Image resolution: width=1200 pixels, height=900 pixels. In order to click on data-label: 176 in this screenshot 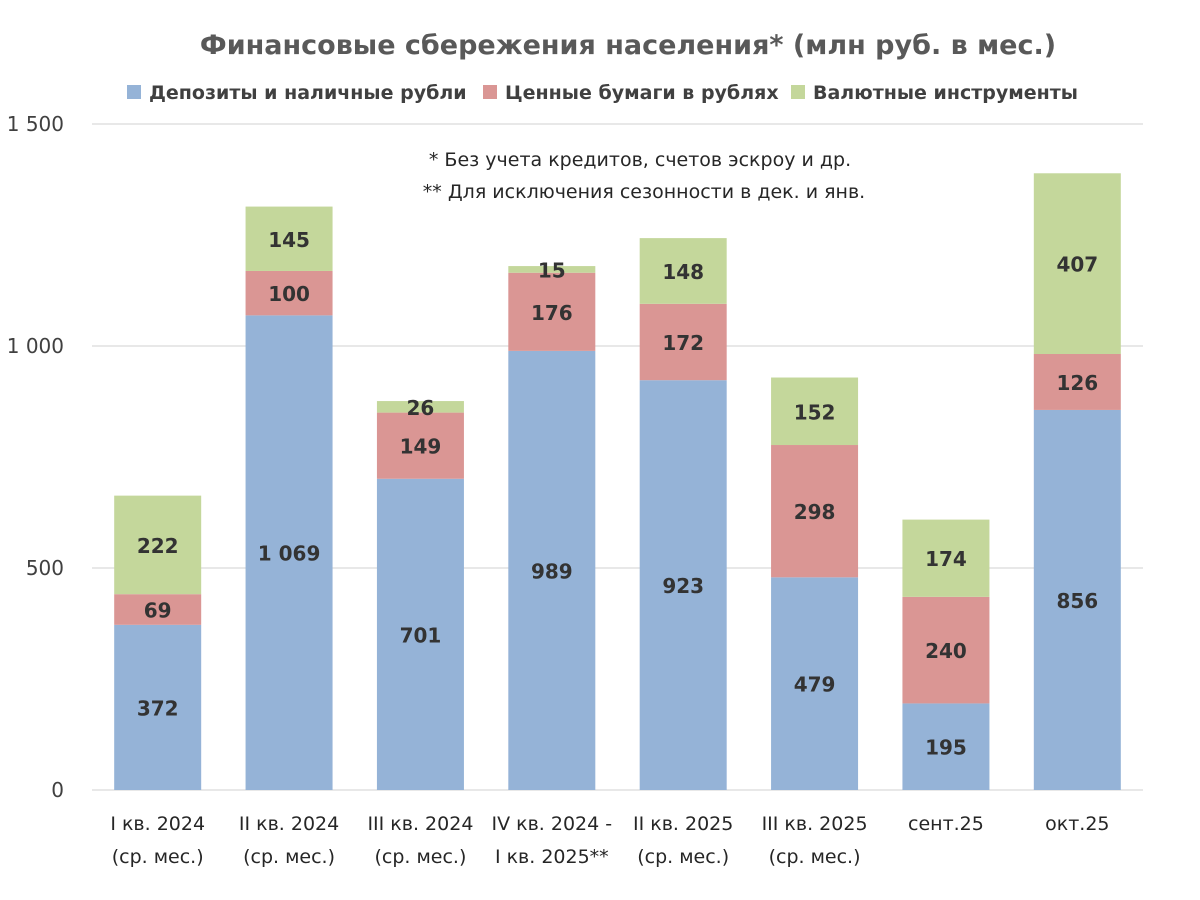, I will do `click(552, 313)`.